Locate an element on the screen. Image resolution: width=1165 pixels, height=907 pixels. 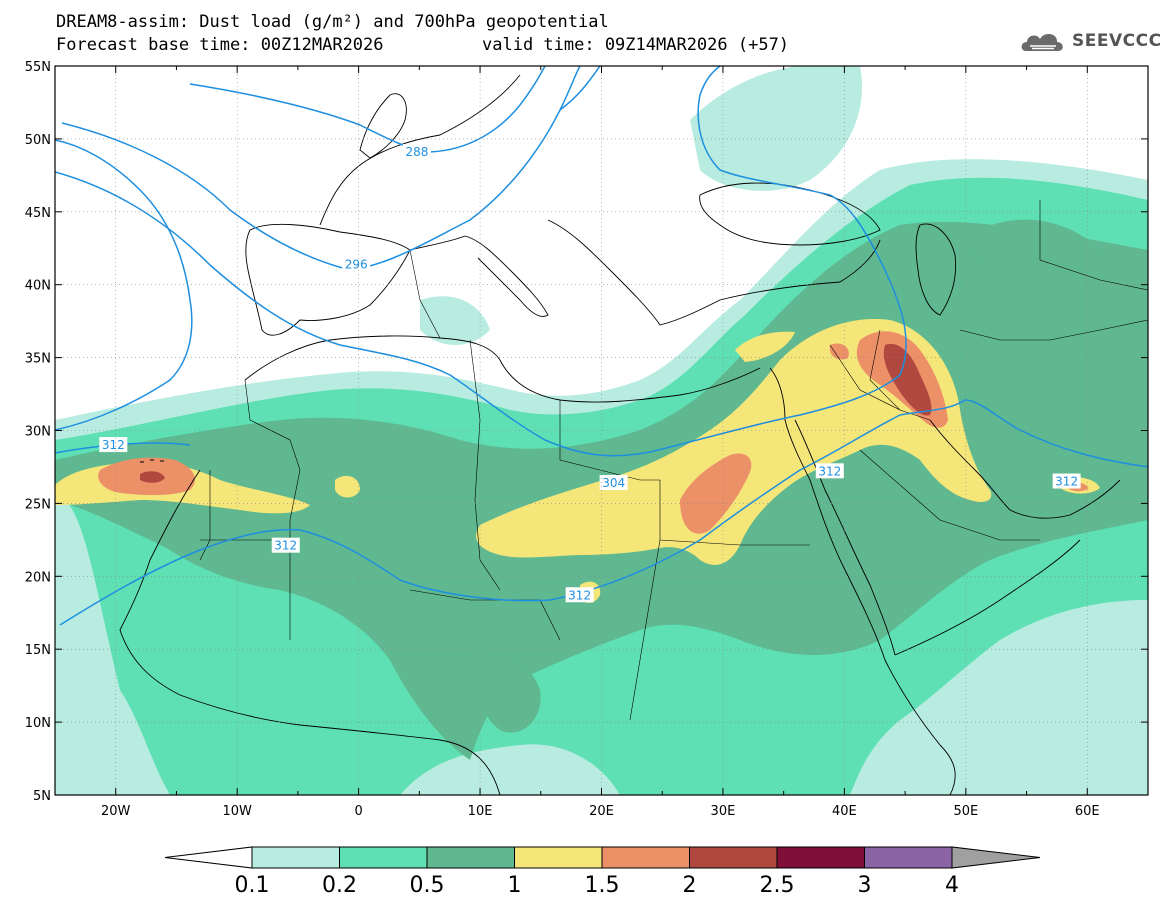
lat-label: 35N is located at coordinates (38, 359).